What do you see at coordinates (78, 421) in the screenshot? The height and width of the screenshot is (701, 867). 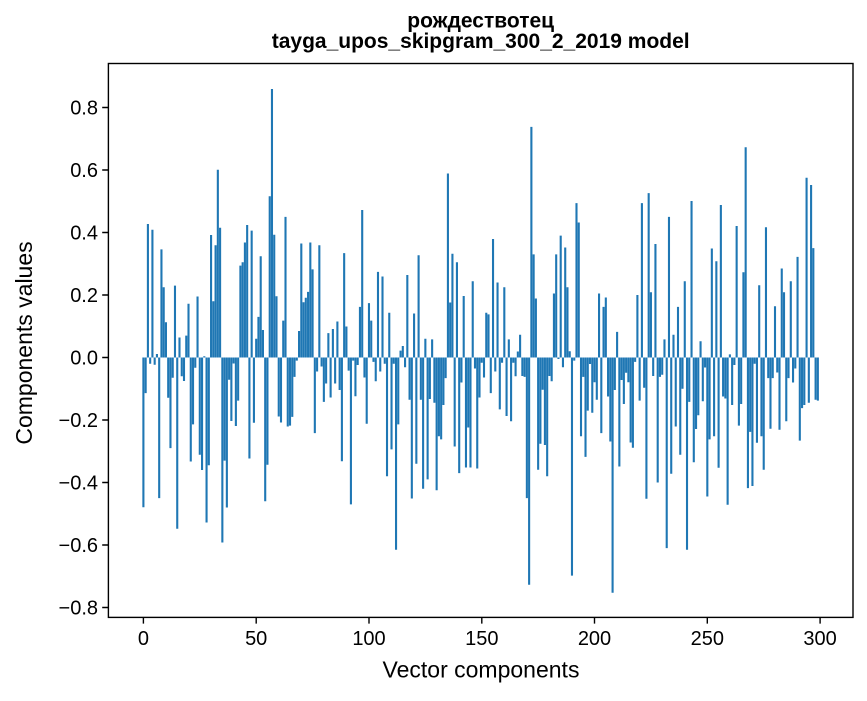 I see `svg-text: −0.2` at bounding box center [78, 421].